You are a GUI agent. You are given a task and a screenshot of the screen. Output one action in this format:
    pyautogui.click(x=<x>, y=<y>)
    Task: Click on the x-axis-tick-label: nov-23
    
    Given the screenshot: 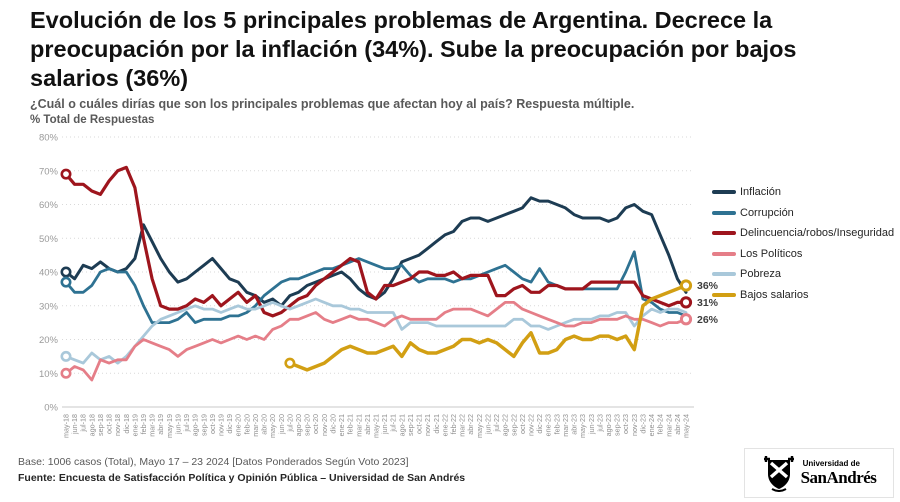 What is the action you would take?
    pyautogui.click(x=634, y=425)
    